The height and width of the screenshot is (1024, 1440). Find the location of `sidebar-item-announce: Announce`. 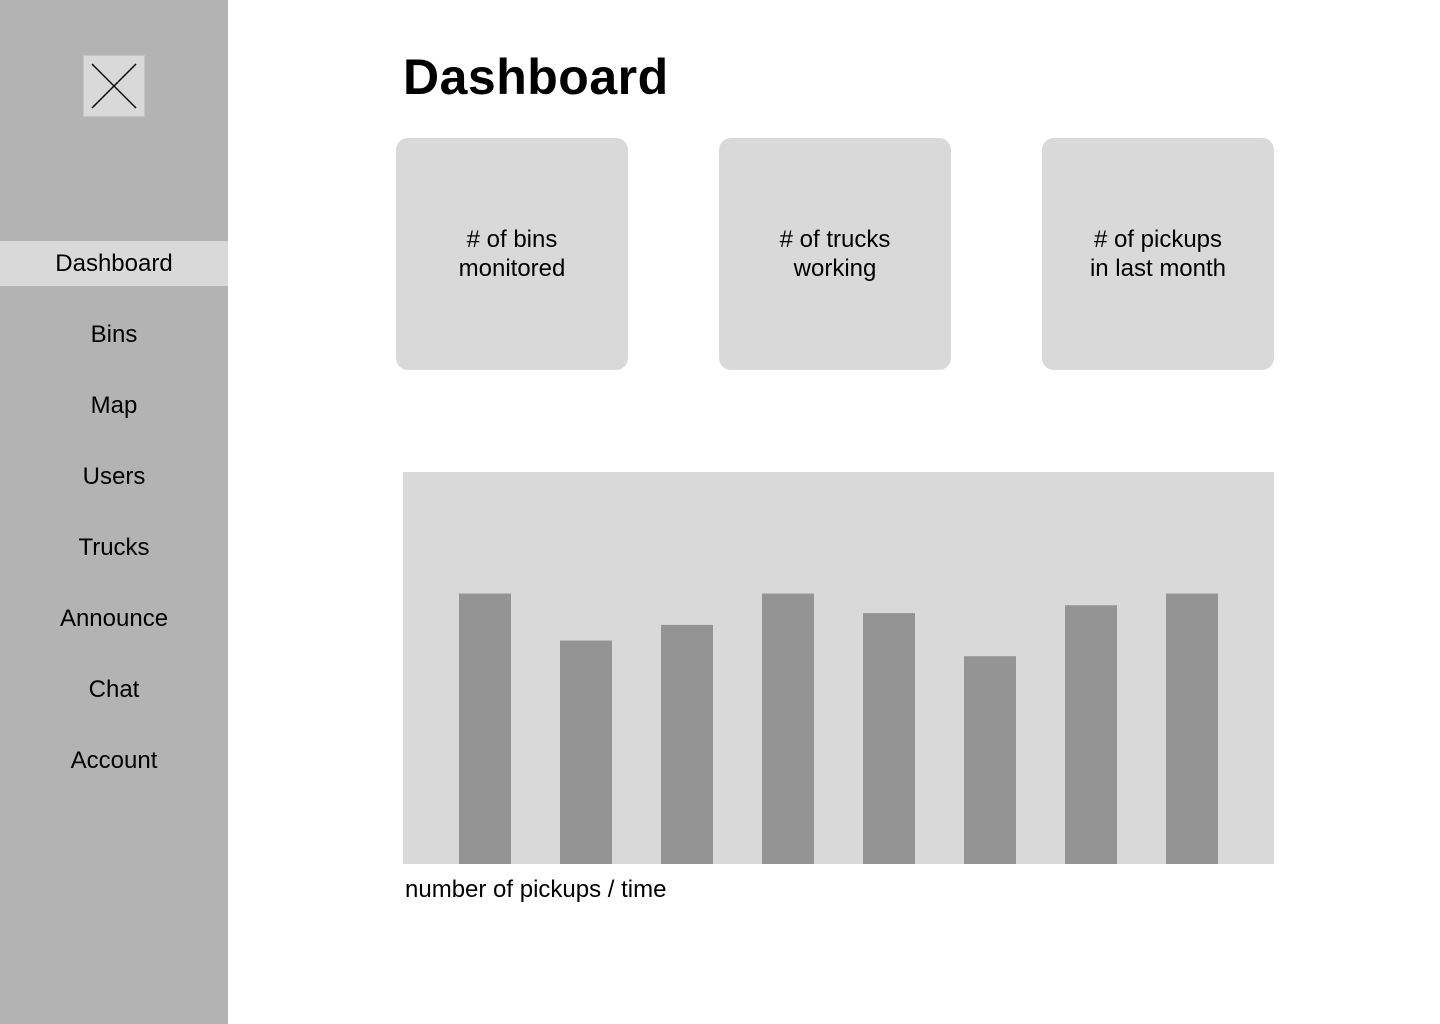

sidebar-item-announce: Announce is located at coordinates (114, 618).